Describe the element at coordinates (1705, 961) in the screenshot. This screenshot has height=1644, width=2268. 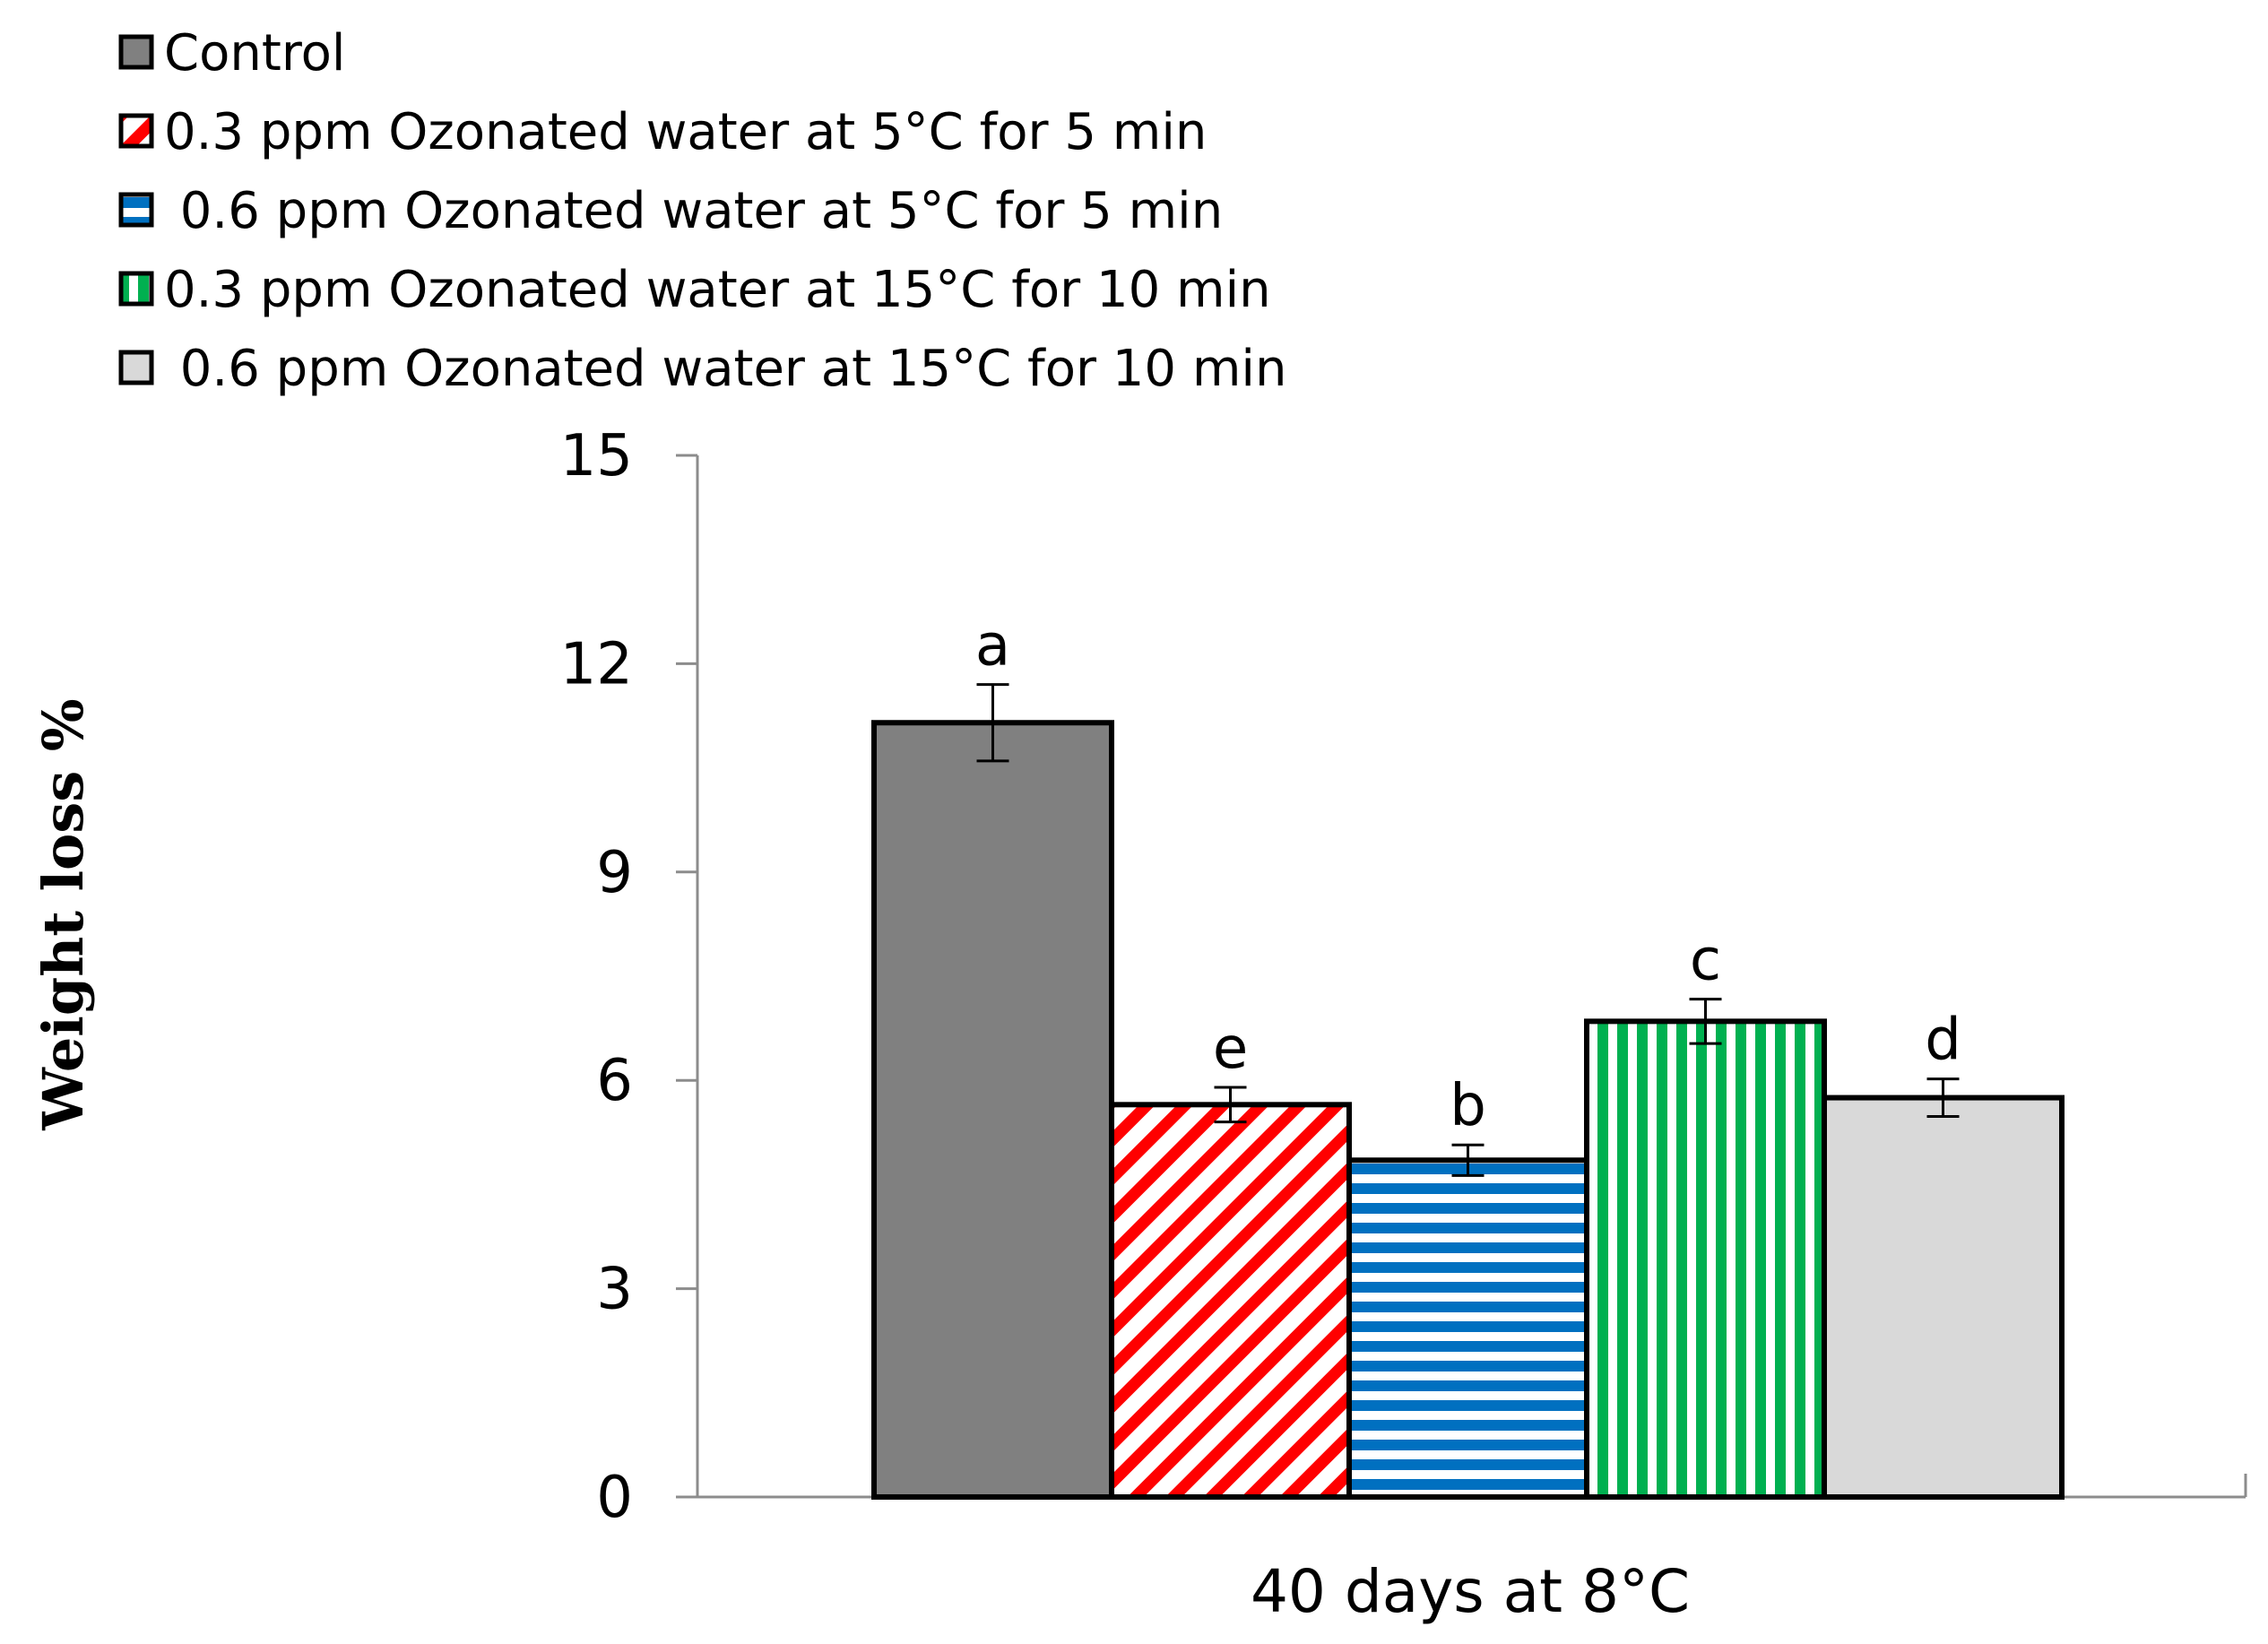
I see `significance-letter: c` at that location.